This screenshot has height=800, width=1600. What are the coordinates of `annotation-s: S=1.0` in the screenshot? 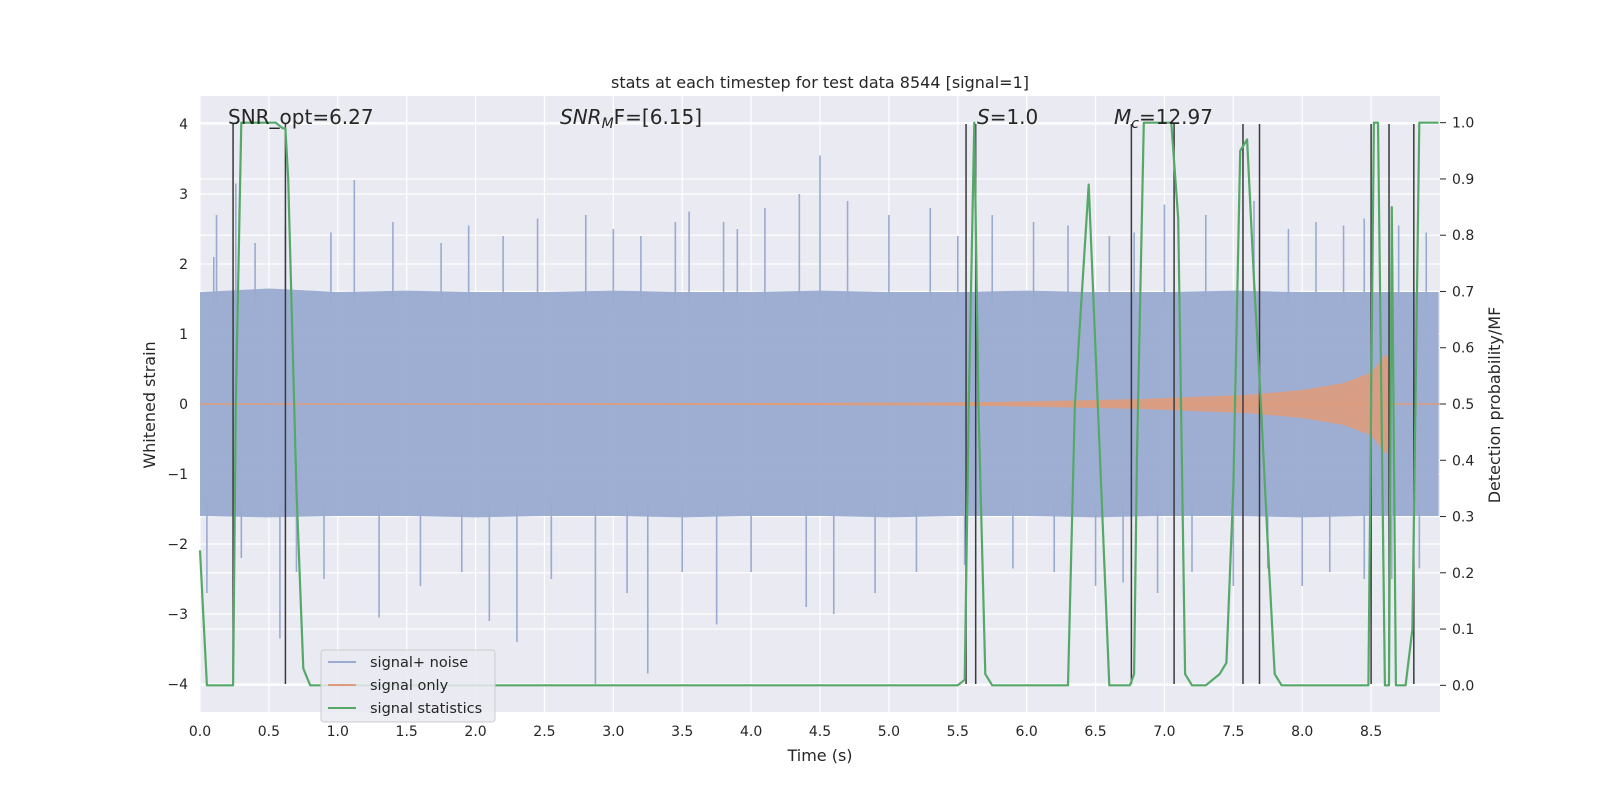 It's located at (1007, 117).